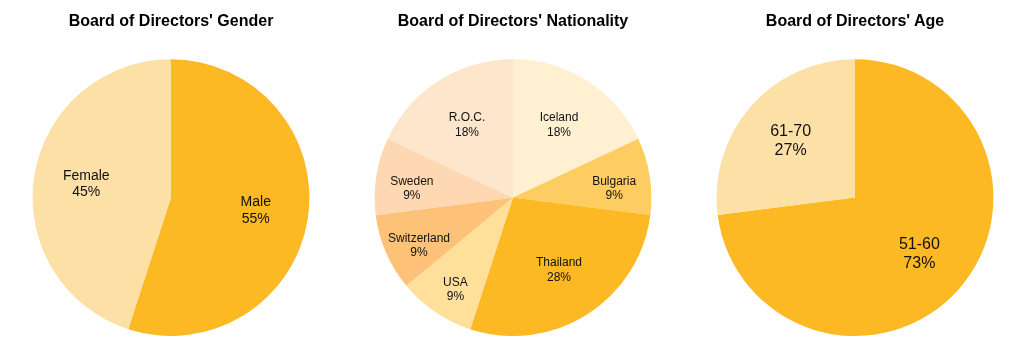 The image size is (1027, 356). I want to click on slice-label: Male, so click(256, 201).